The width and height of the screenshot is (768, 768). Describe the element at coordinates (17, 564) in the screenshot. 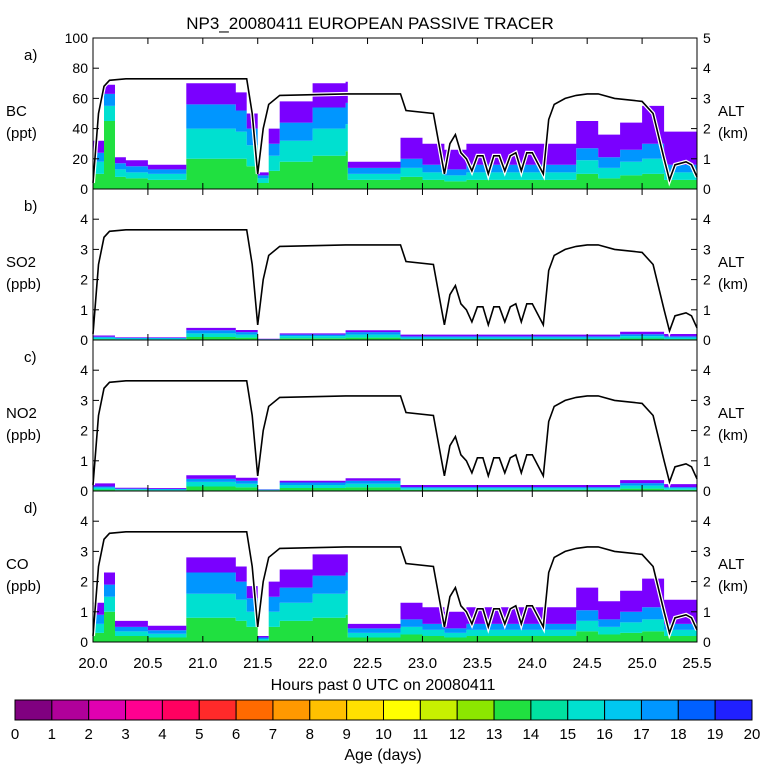

I see `species-label: CO` at that location.